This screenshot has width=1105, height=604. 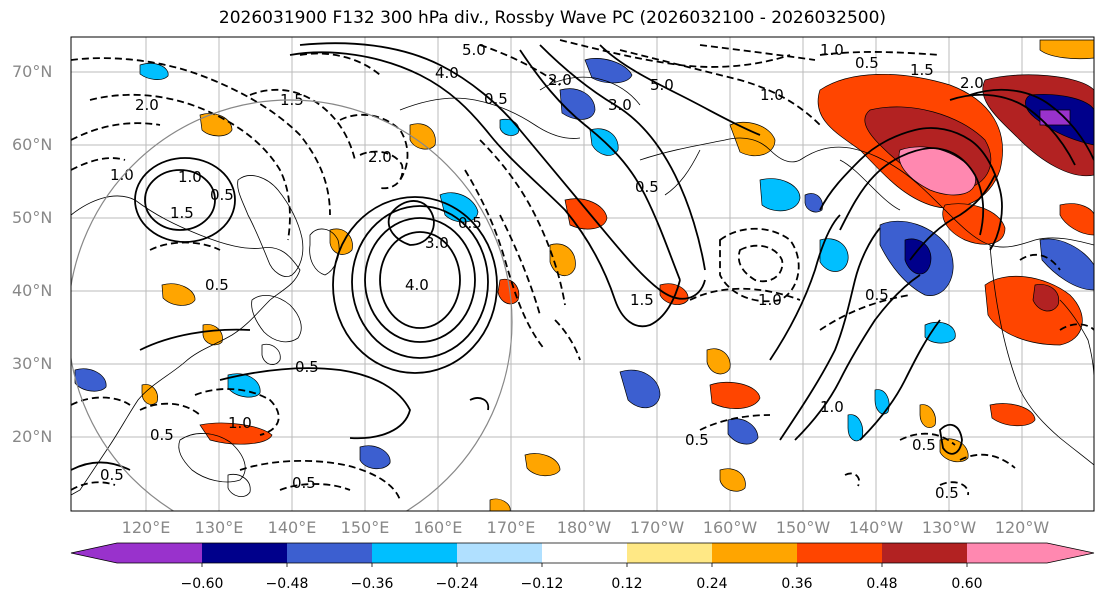 What do you see at coordinates (438, 527) in the screenshot?
I see `lon-label: 160°E` at bounding box center [438, 527].